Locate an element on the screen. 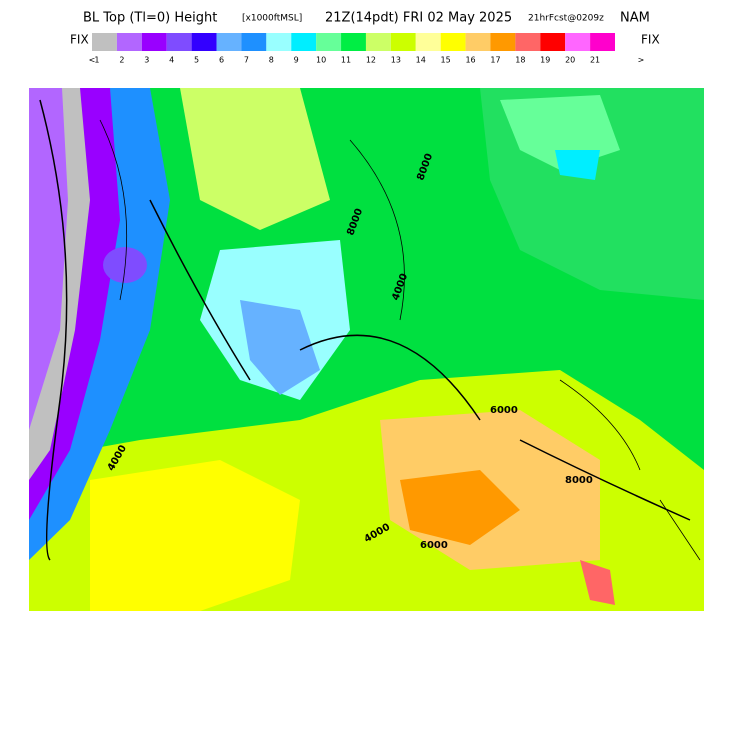  legend-label: 21 is located at coordinates (595, 60).